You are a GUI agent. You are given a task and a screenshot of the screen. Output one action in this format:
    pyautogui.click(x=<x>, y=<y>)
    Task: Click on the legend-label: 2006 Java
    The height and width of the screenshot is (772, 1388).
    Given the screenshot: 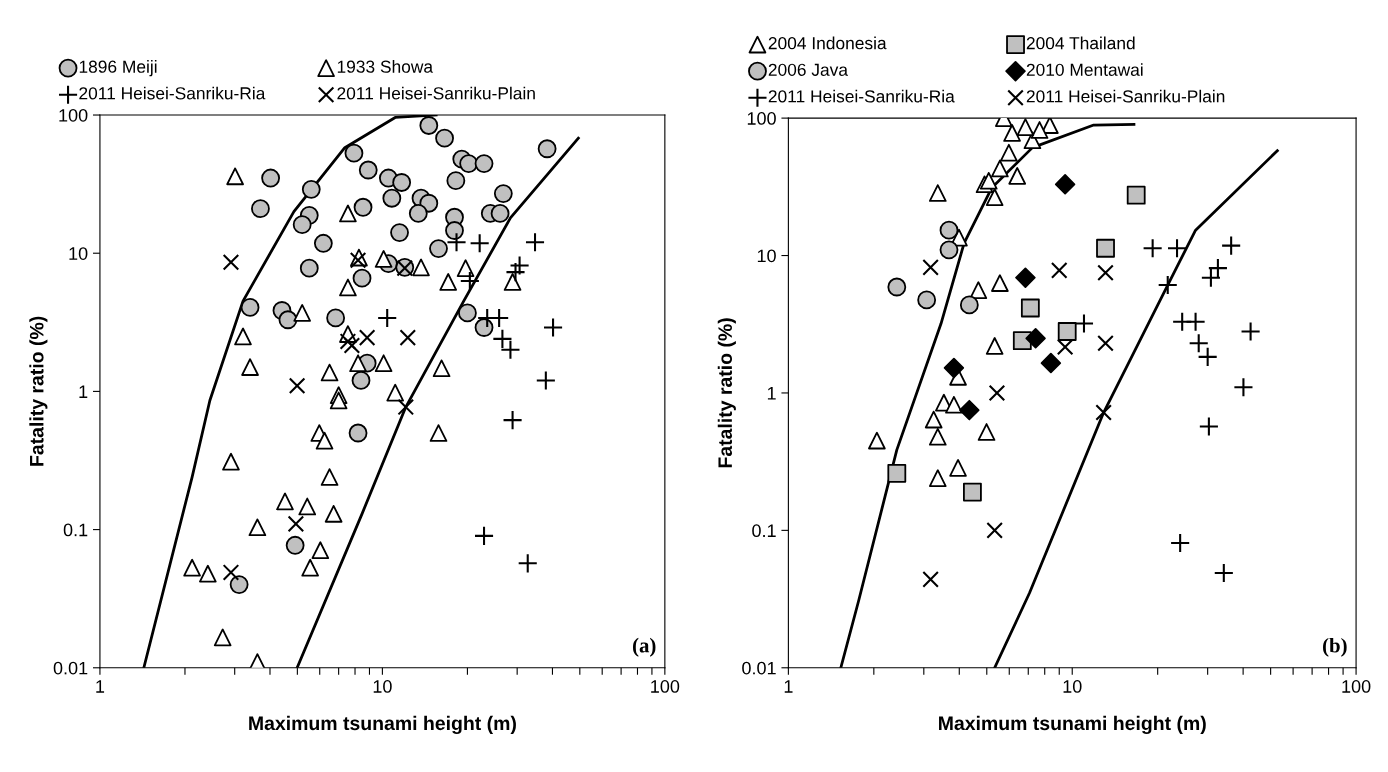 What is the action you would take?
    pyautogui.click(x=808, y=69)
    